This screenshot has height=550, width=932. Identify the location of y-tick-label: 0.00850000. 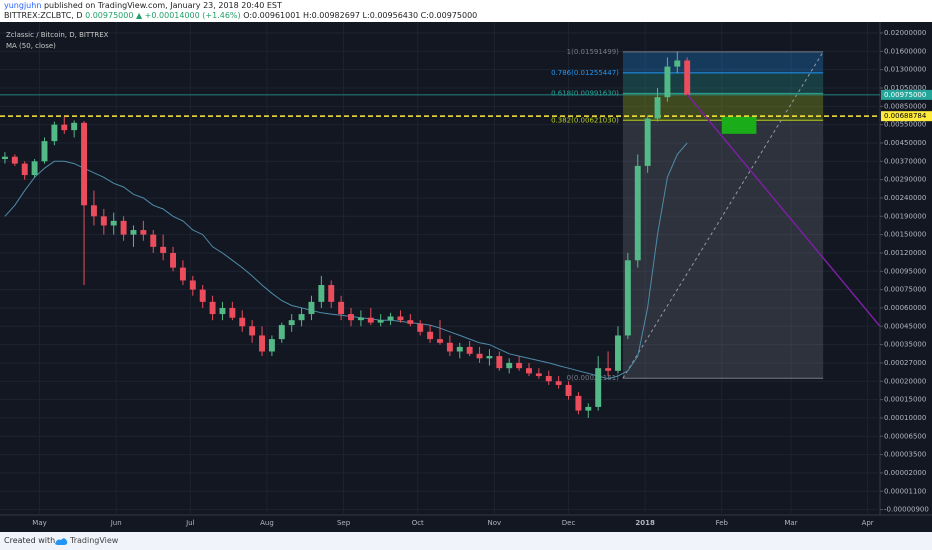
(905, 106).